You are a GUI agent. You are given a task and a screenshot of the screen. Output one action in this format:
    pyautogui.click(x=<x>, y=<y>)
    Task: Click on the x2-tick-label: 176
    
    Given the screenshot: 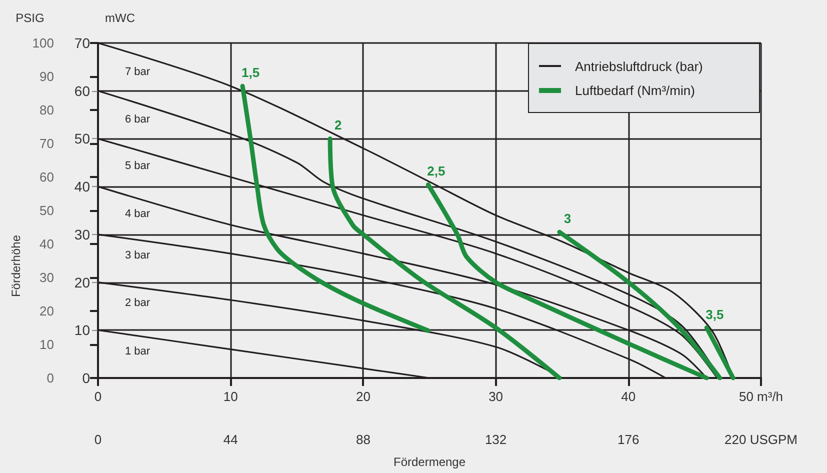 What is the action you would take?
    pyautogui.click(x=629, y=439)
    